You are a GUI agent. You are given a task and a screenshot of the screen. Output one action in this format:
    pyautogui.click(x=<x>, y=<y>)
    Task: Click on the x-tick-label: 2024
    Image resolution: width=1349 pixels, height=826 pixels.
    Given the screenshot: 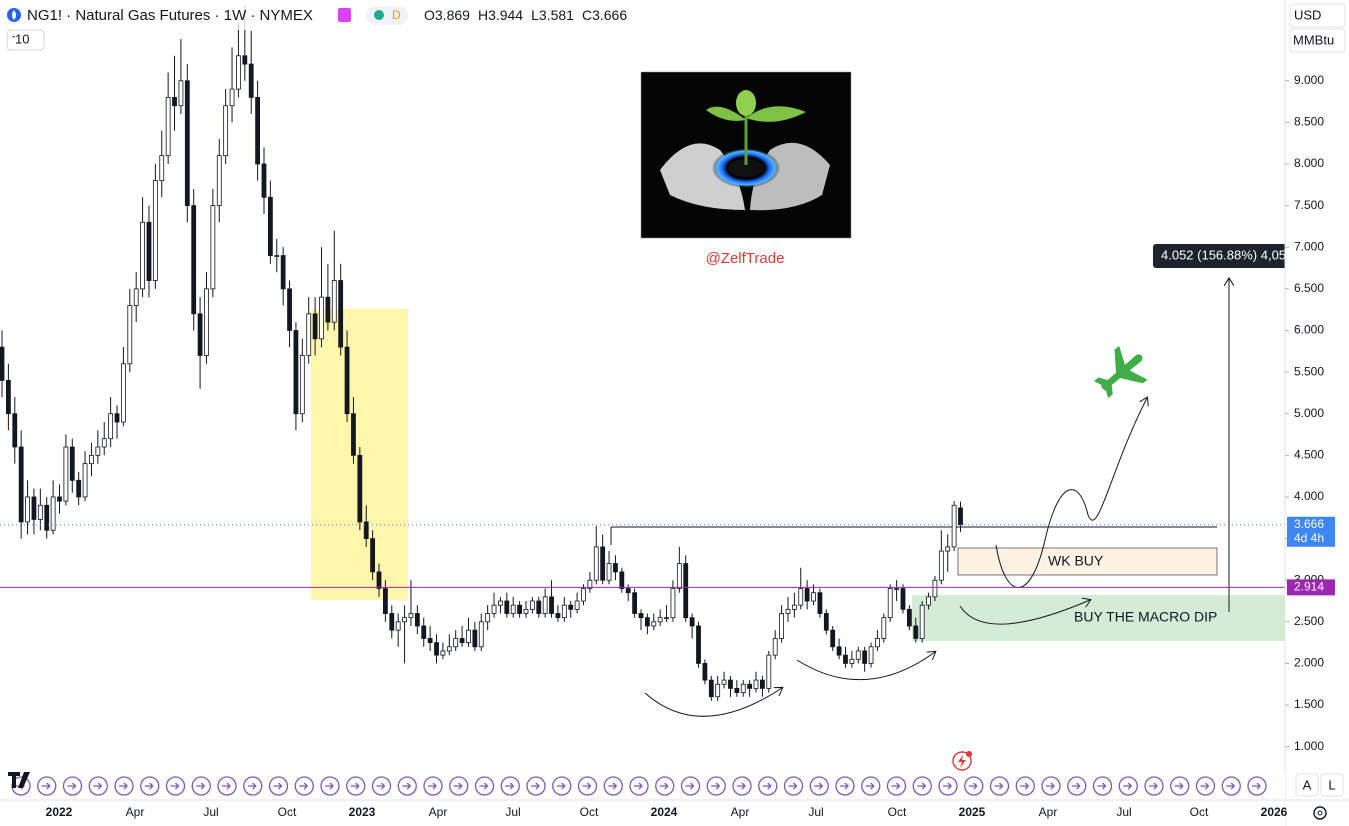 What is the action you would take?
    pyautogui.click(x=664, y=812)
    